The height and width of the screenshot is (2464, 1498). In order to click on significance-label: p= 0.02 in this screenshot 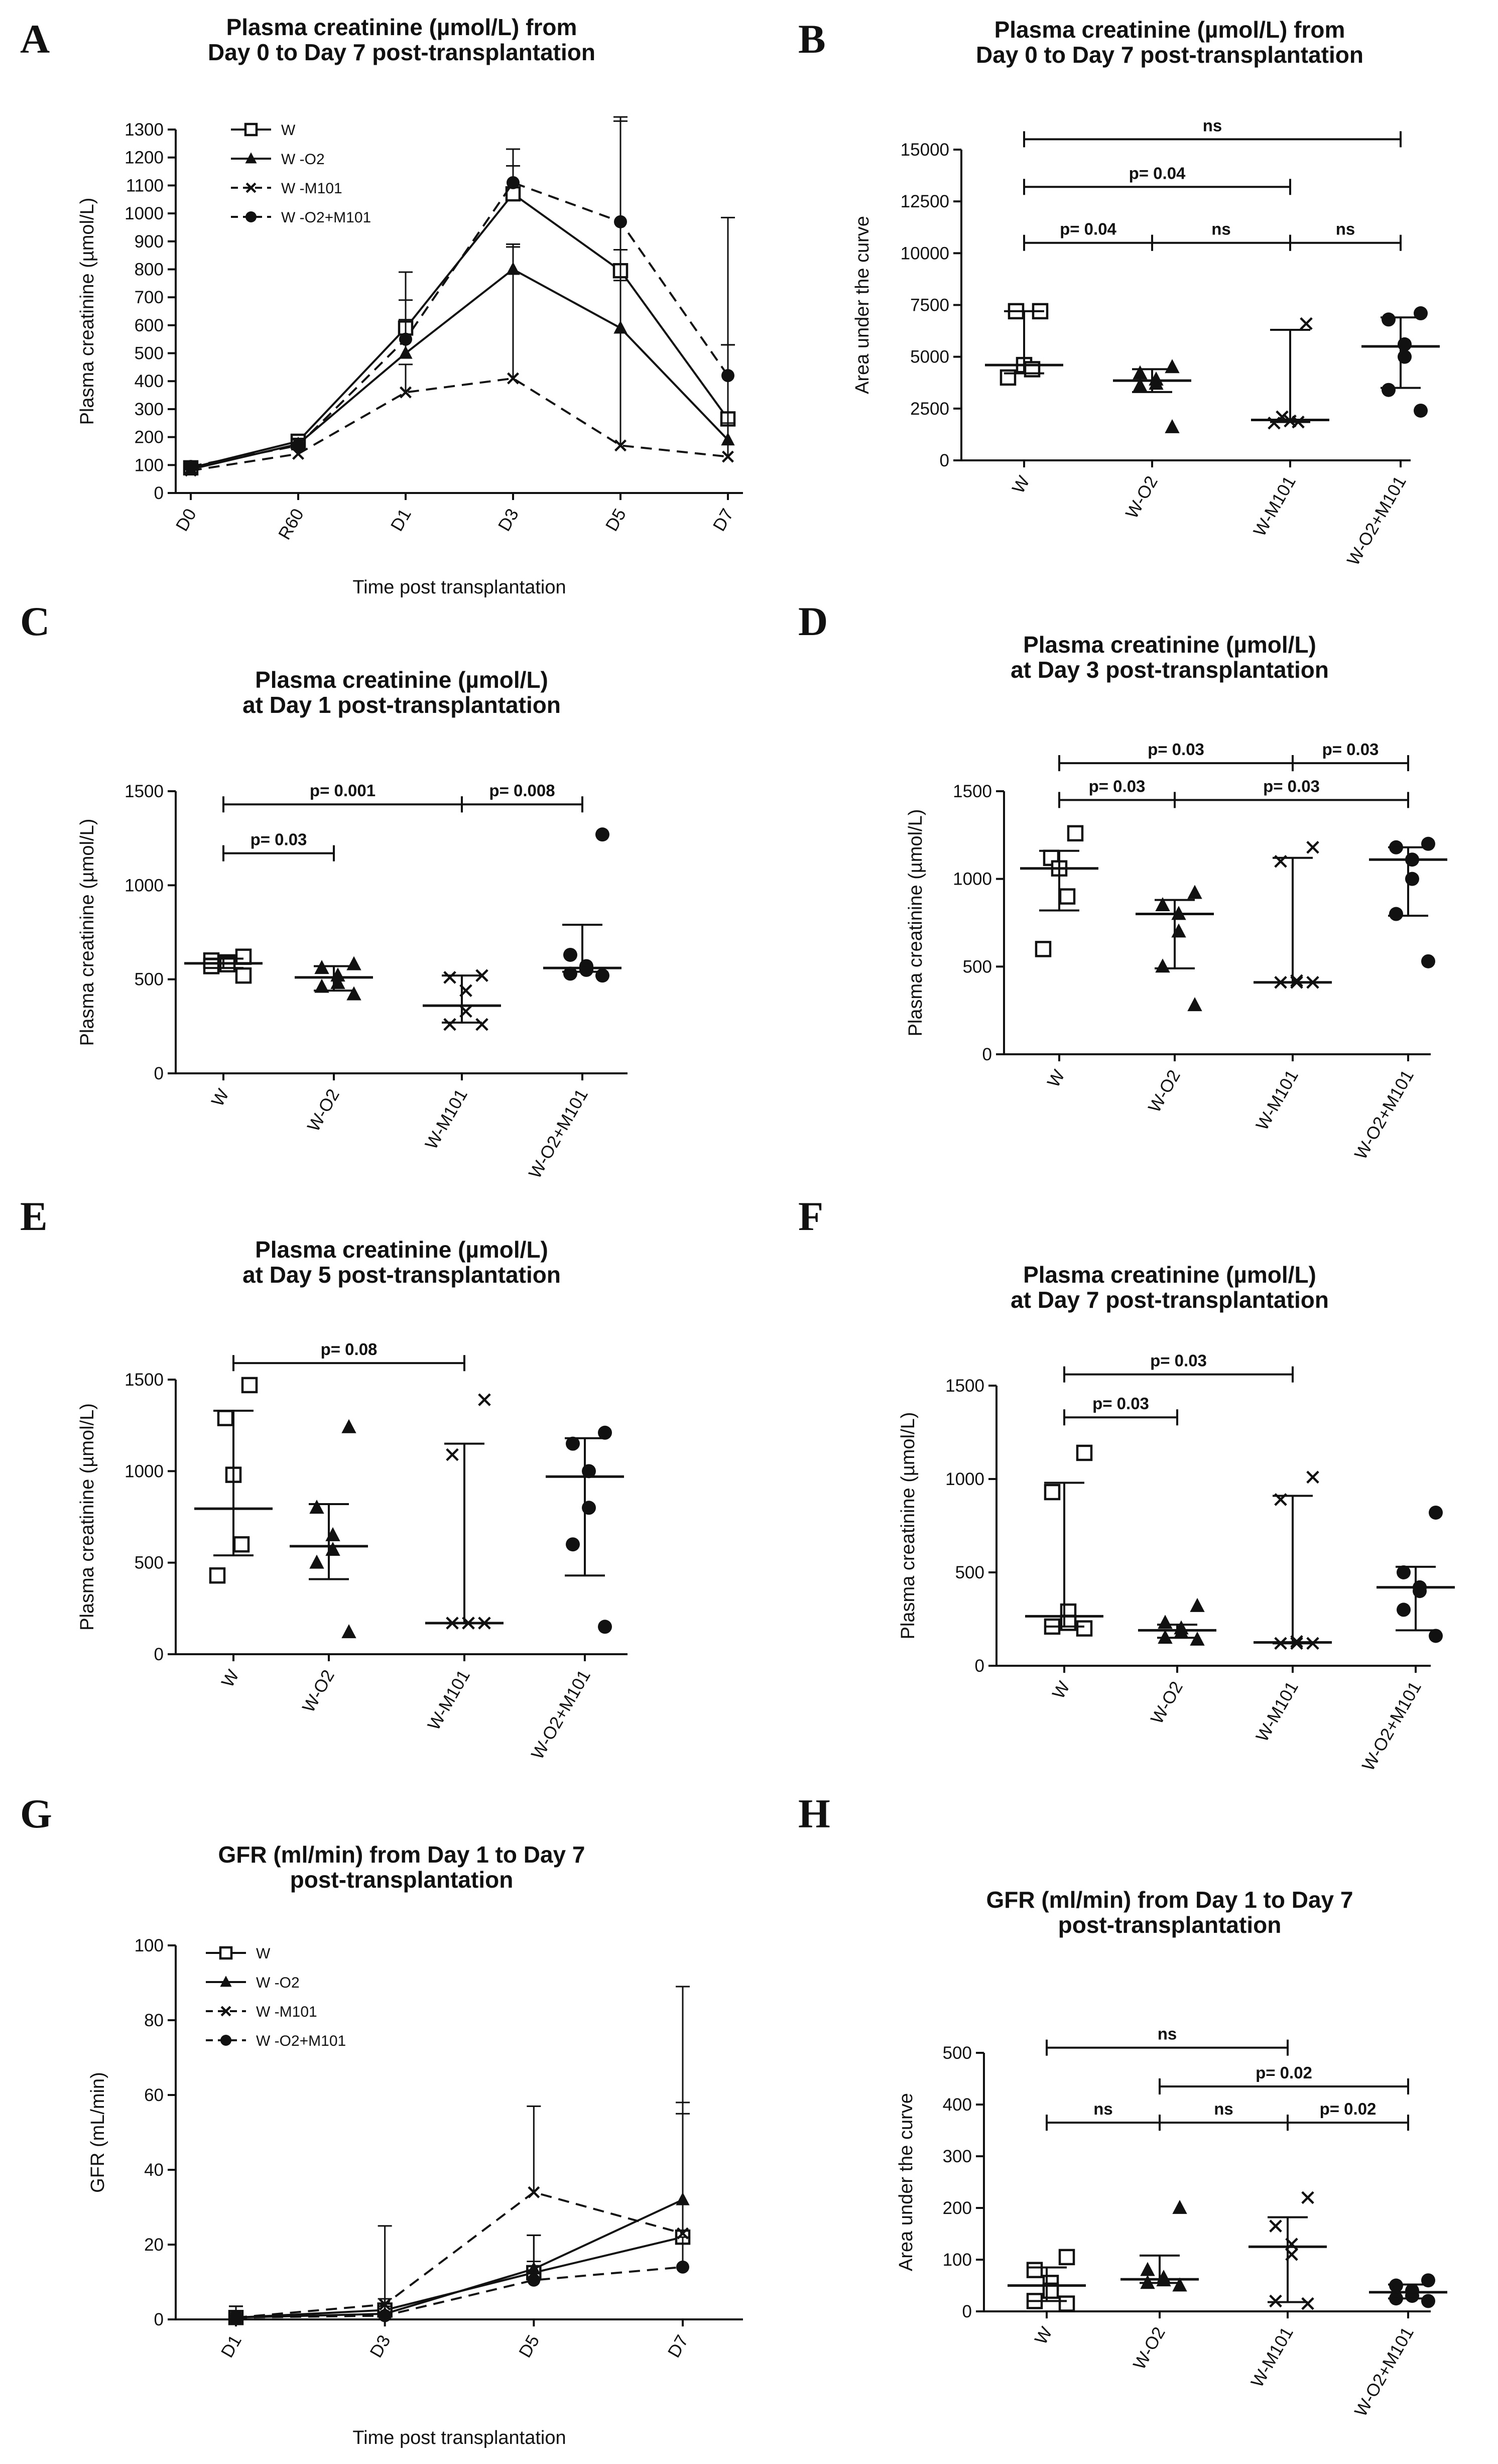, I will do `click(1348, 2109)`.